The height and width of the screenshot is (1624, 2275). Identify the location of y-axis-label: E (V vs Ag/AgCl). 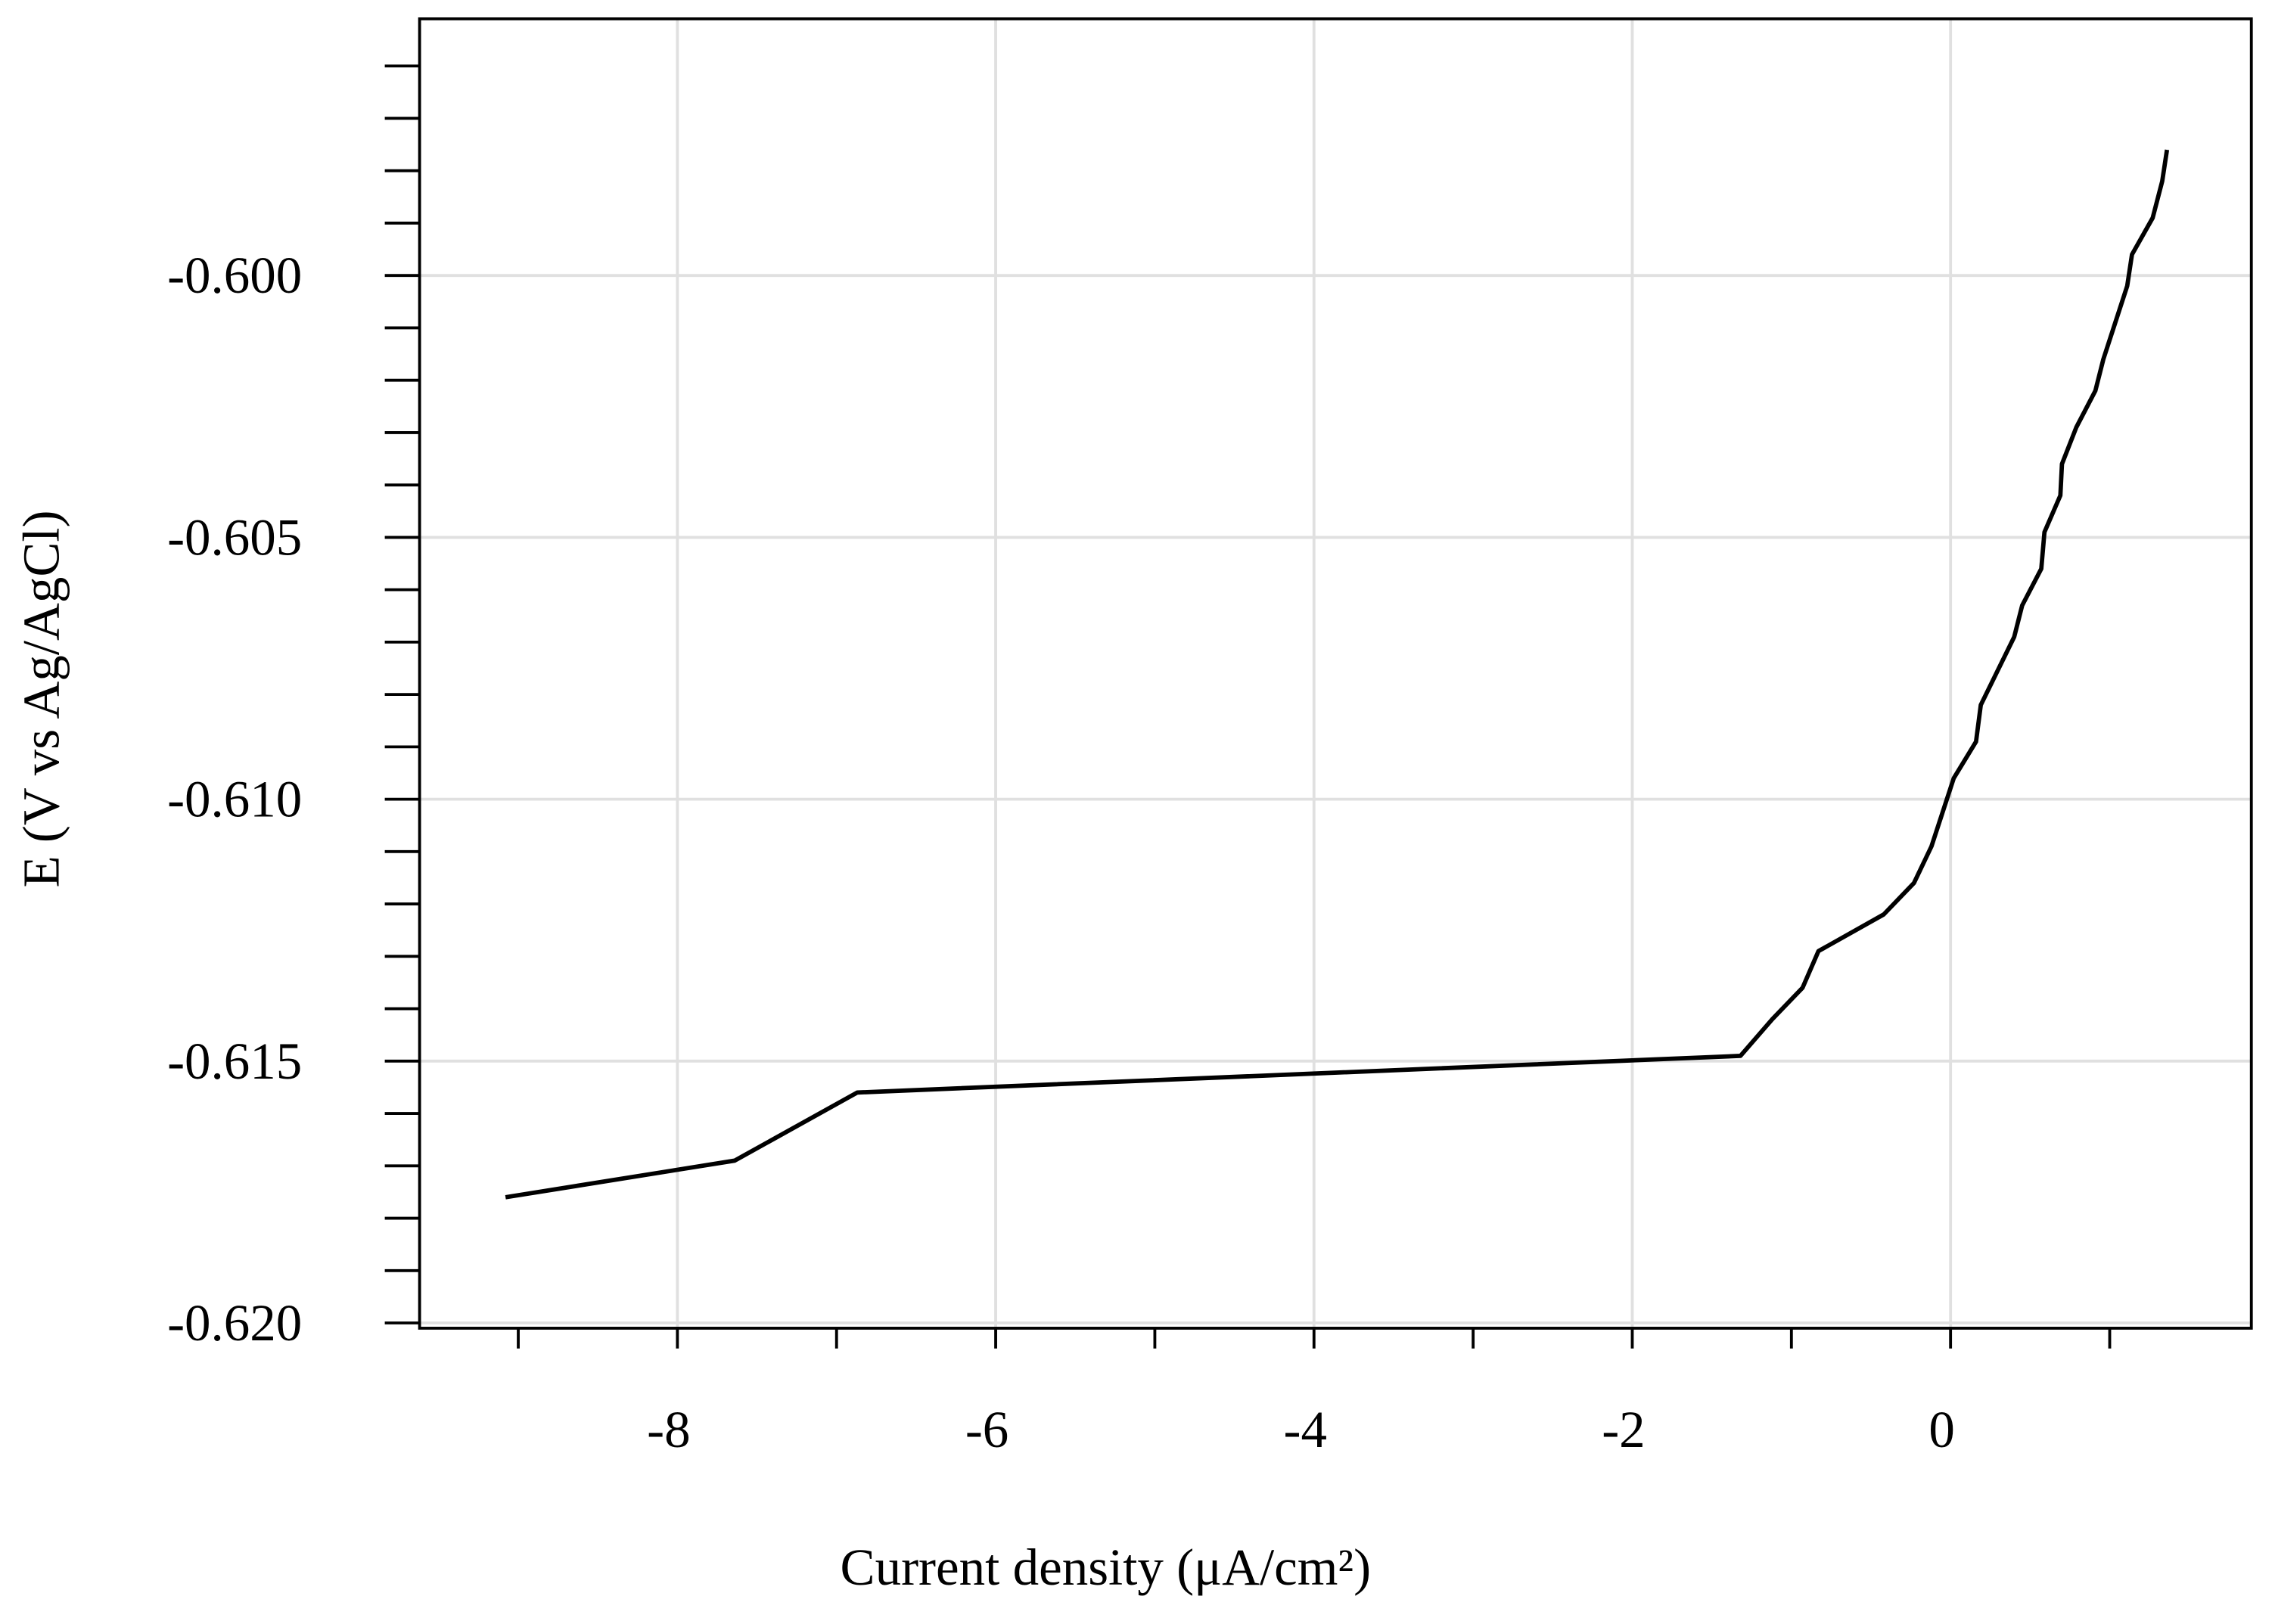
(41, 698).